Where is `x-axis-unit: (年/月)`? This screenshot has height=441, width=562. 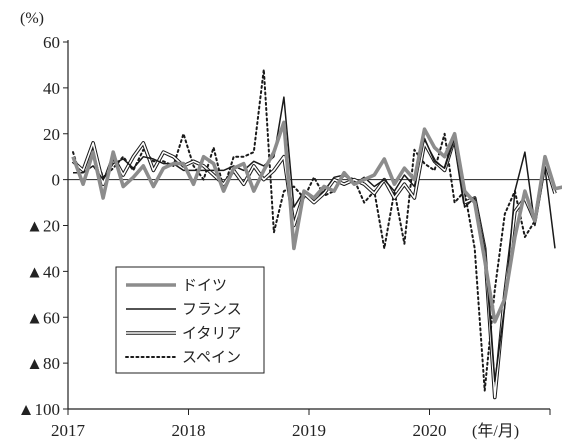
x-axis-unit: (年/月) is located at coordinates (495, 431).